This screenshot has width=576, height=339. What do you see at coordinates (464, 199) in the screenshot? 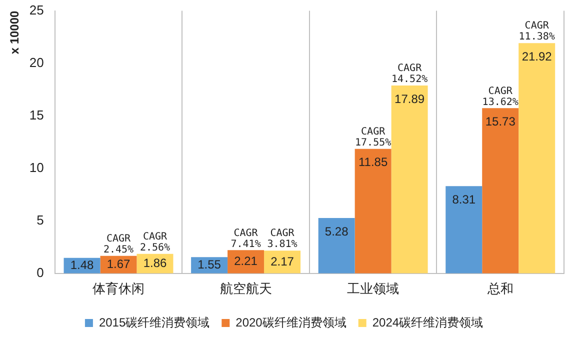
I see `data-label: 8.31` at bounding box center [464, 199].